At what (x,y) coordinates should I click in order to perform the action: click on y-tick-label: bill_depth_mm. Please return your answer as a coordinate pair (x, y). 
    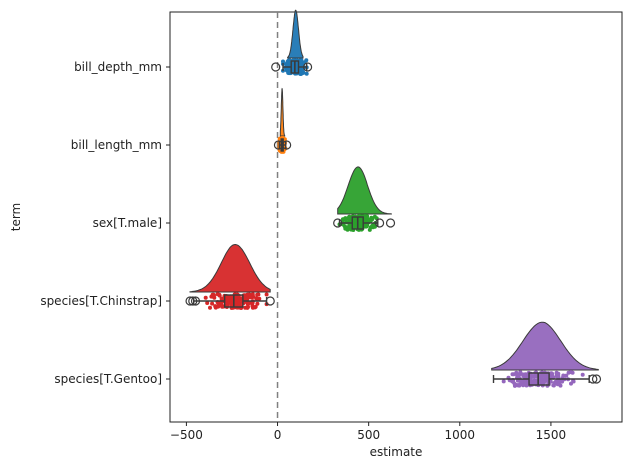
    Looking at the image, I should click on (118, 67).